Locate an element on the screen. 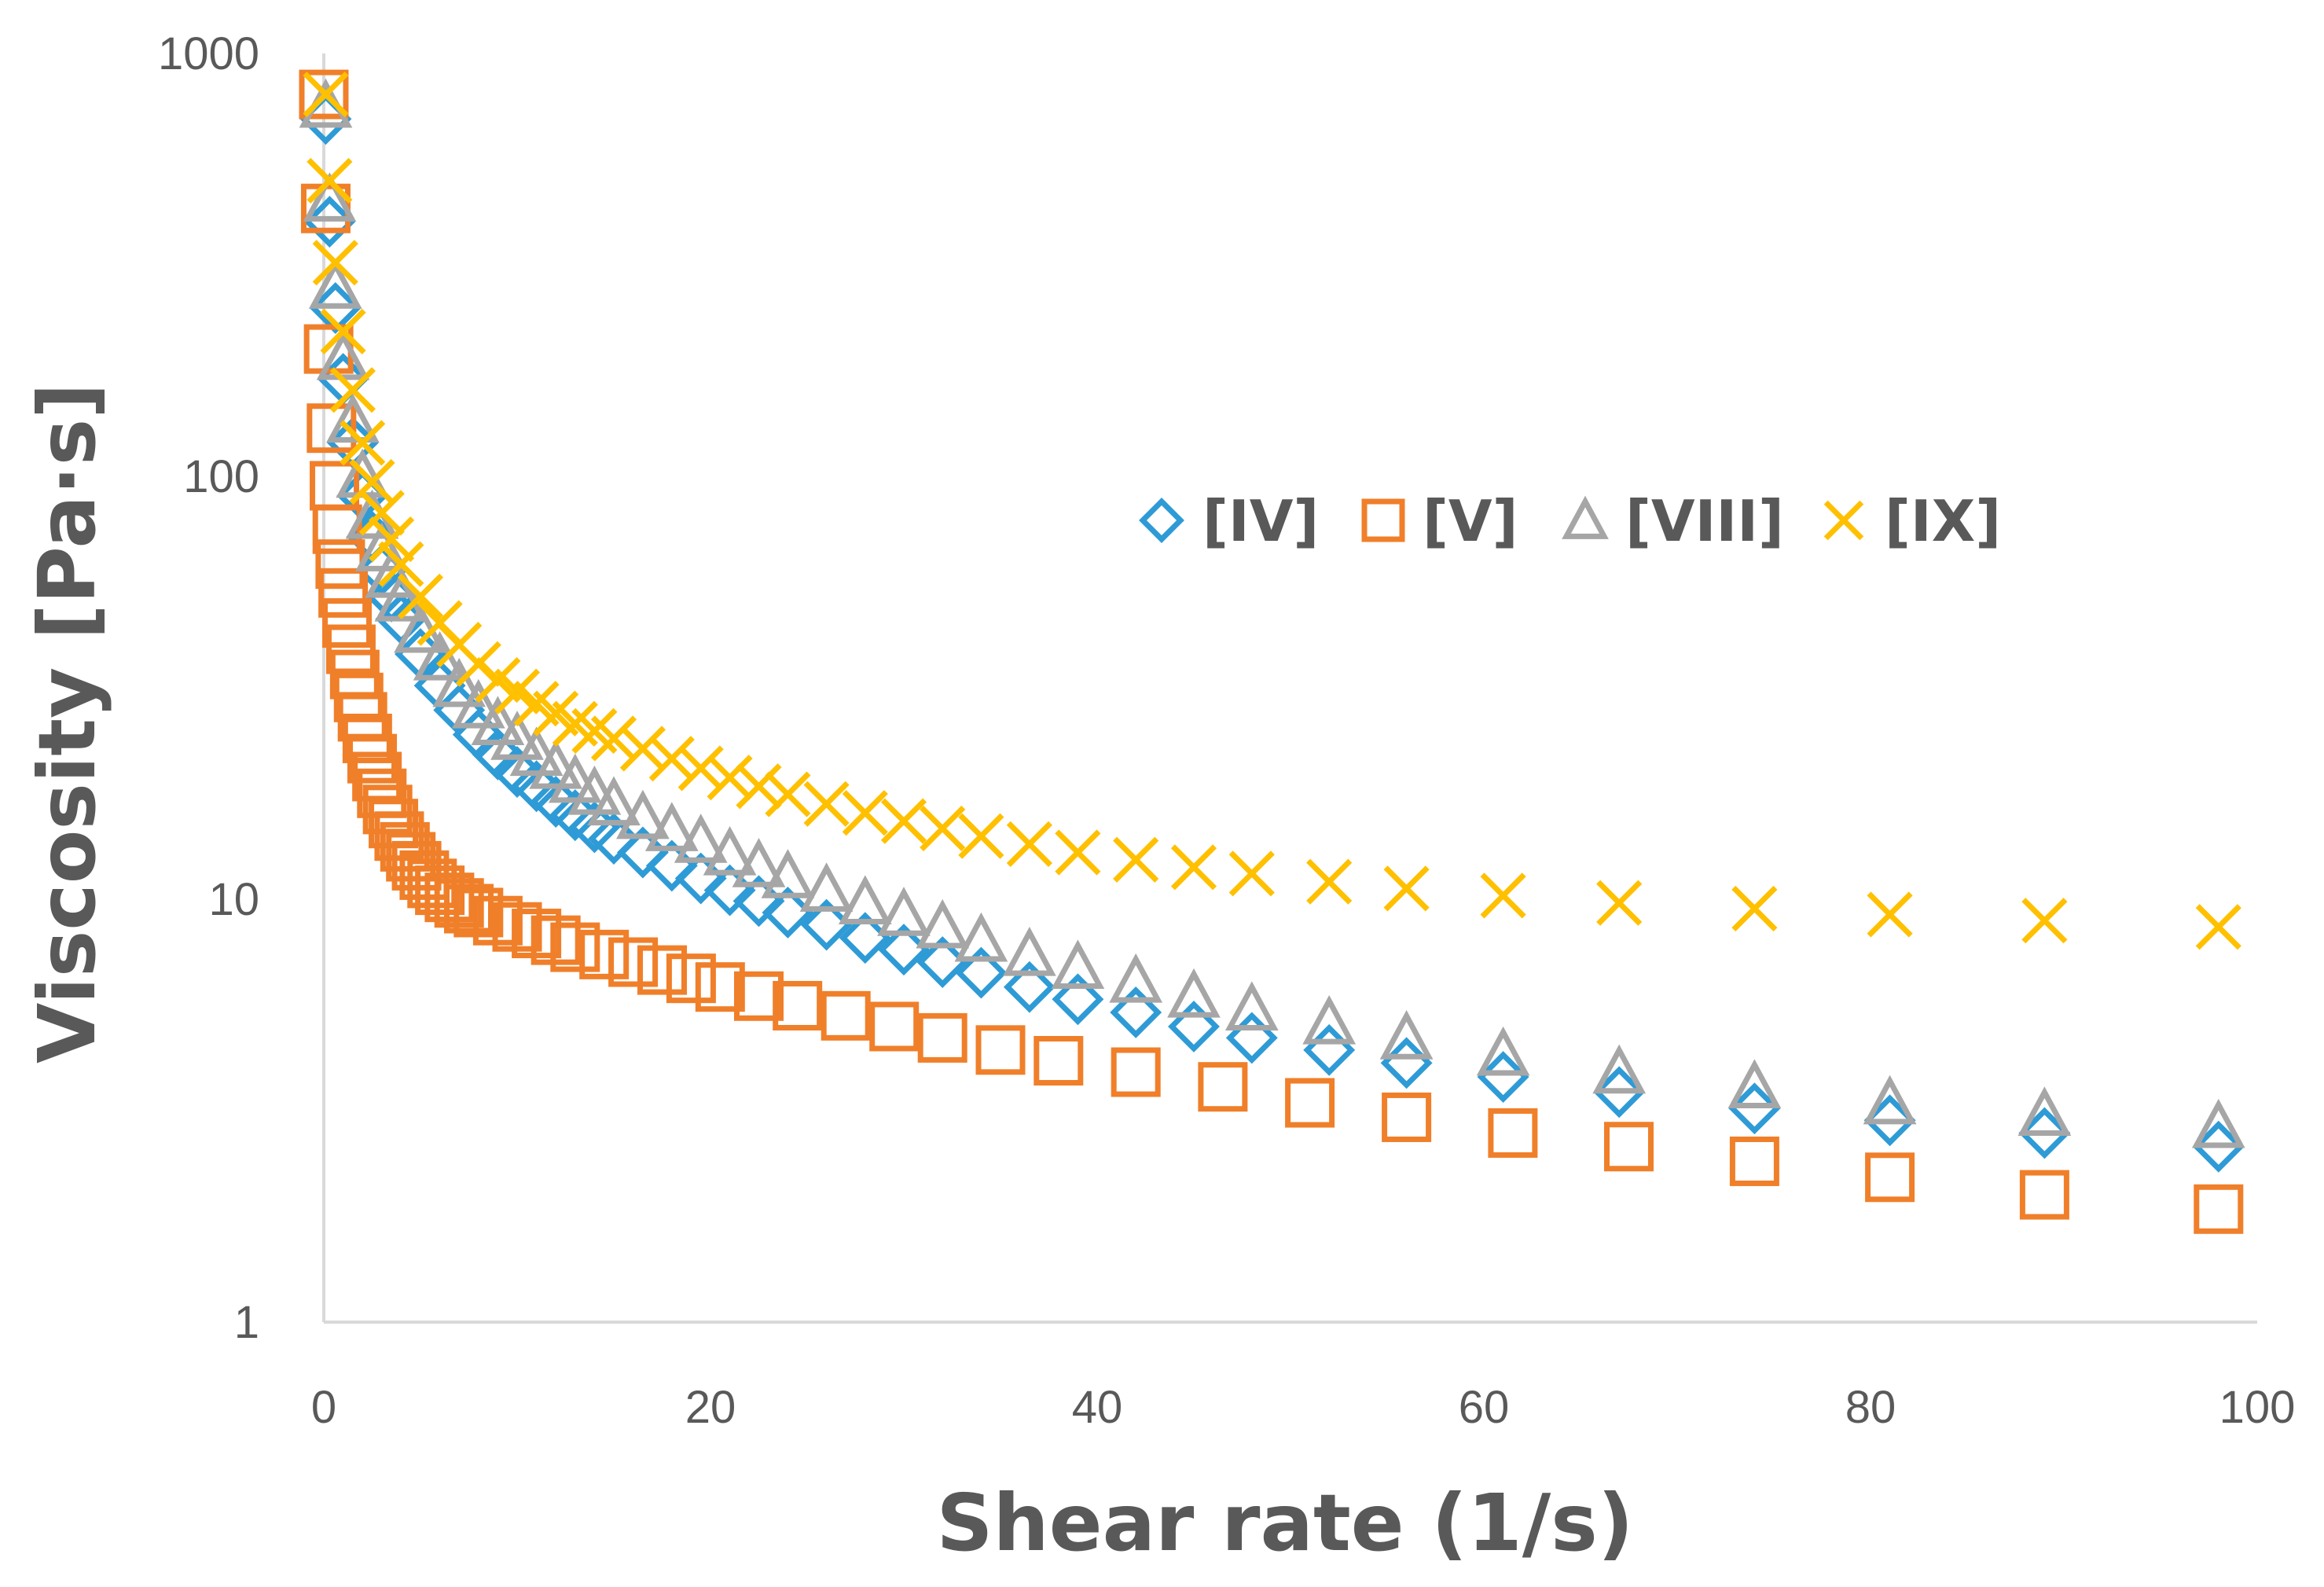  legend: [IV] [V] [VIII] [IX] is located at coordinates (1570, 521).